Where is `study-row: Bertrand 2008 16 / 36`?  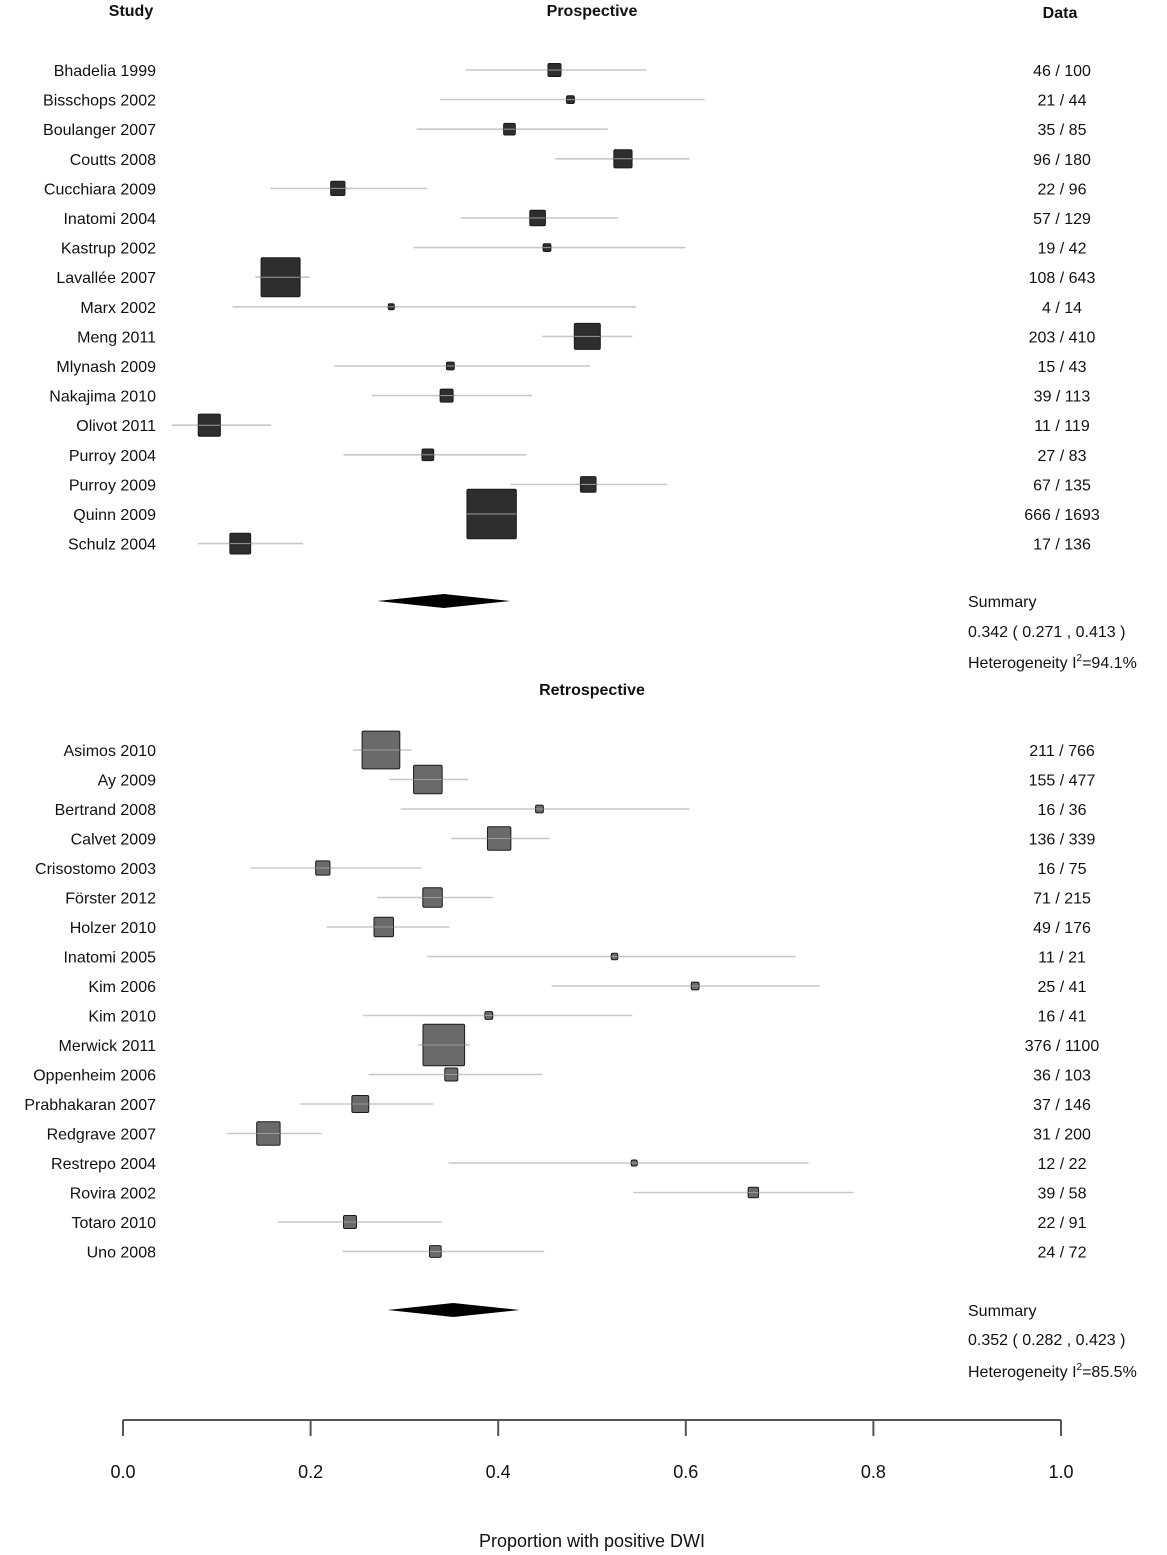 study-row: Bertrand 2008 16 / 36 is located at coordinates (571, 810).